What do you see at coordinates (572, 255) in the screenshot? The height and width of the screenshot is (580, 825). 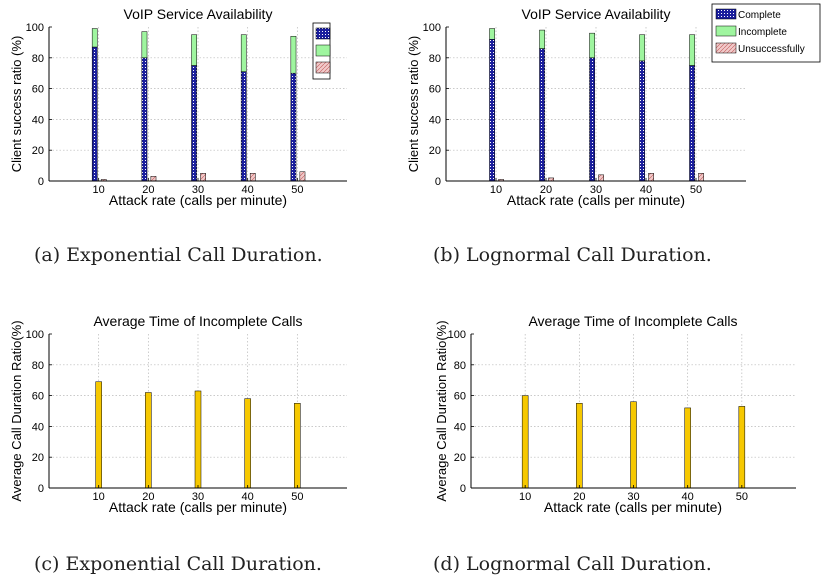 I see `caption-b: (b) Lognormal Call Duration.` at bounding box center [572, 255].